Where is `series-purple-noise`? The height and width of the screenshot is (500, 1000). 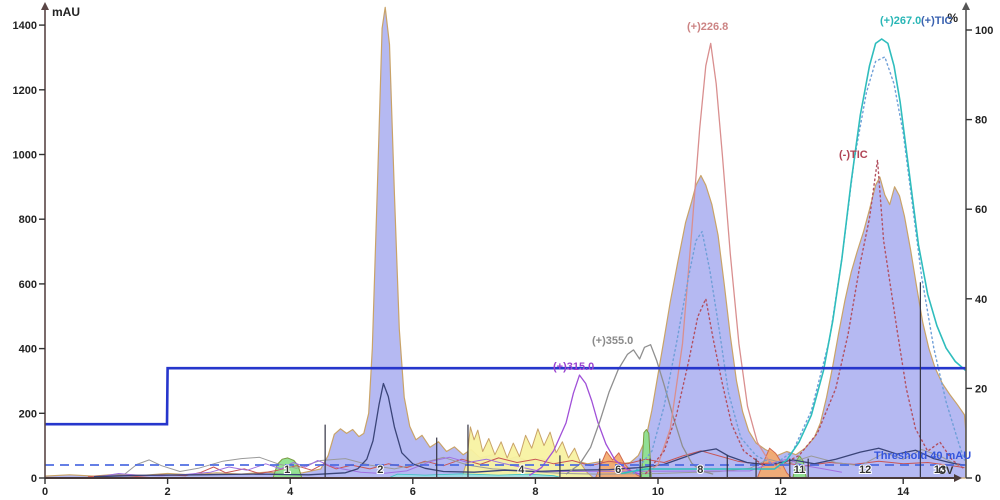 series-purple-noise is located at coordinates (471, 467).